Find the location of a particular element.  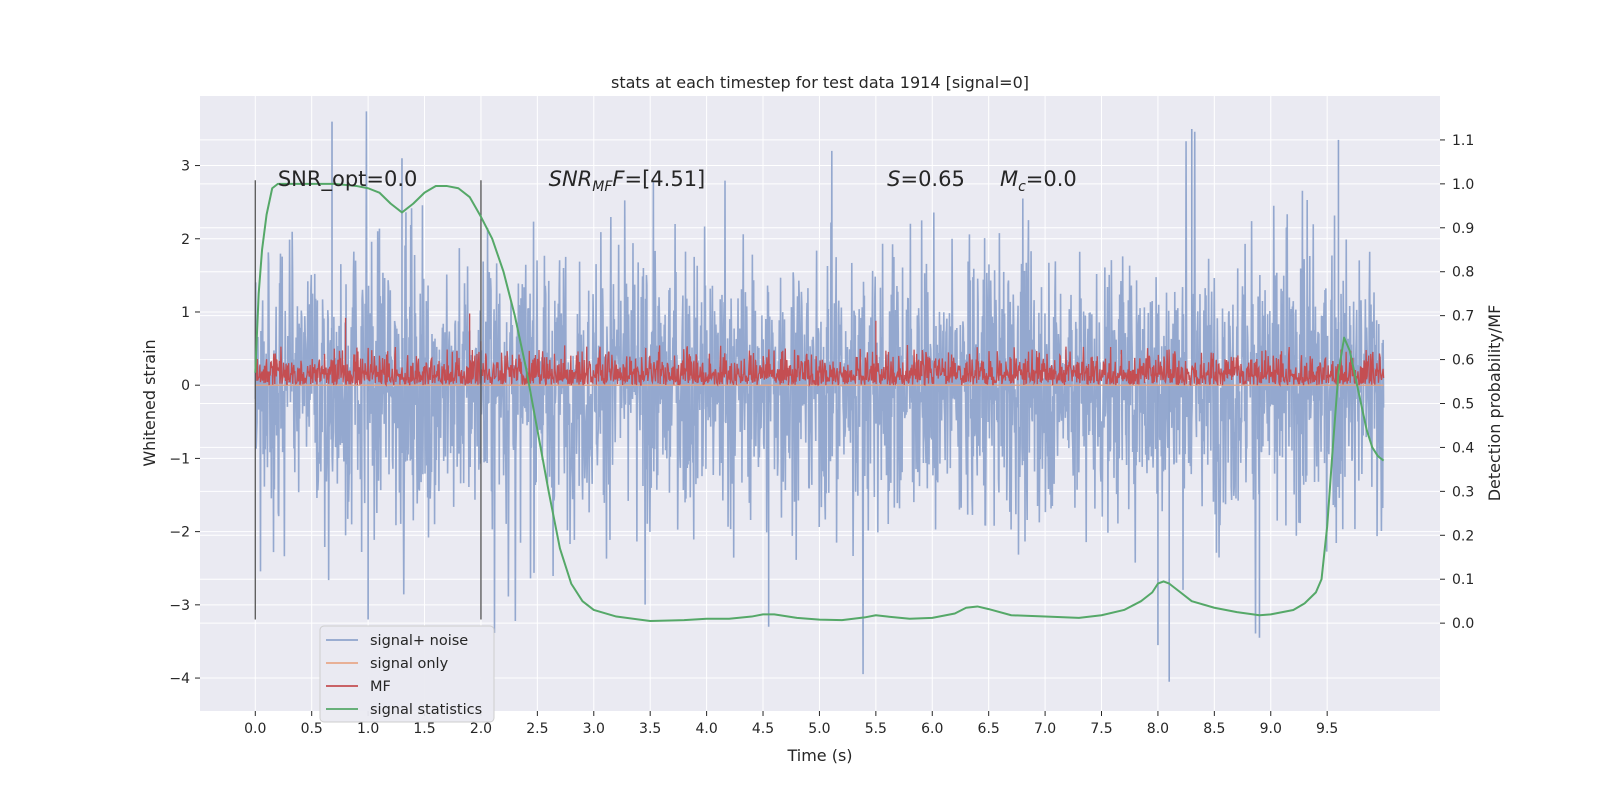

y2-axis-label: Detection probability/MF is located at coordinates (1494, 403).